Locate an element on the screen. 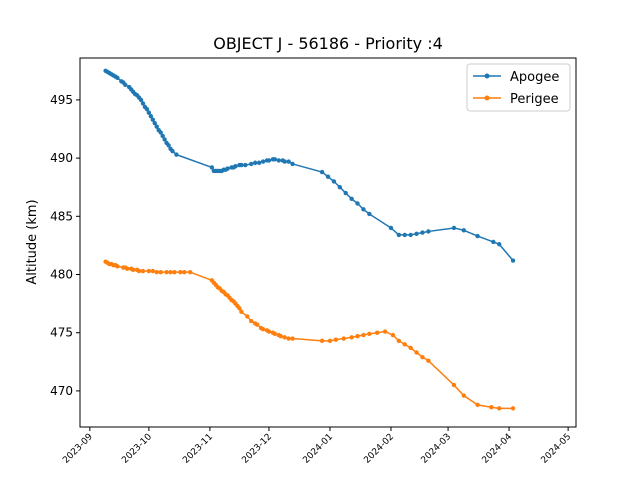 The height and width of the screenshot is (480, 640). chart-title: OBJECT J - 56186 - Priority :4 is located at coordinates (328, 43).